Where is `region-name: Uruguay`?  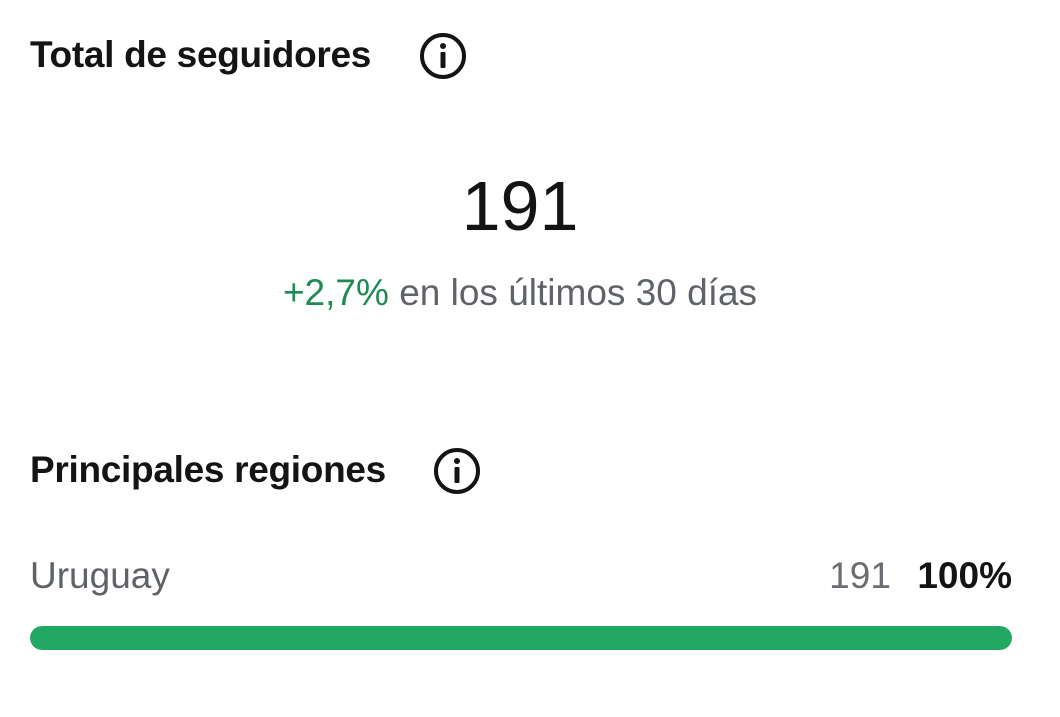
region-name: Uruguay is located at coordinates (100, 575).